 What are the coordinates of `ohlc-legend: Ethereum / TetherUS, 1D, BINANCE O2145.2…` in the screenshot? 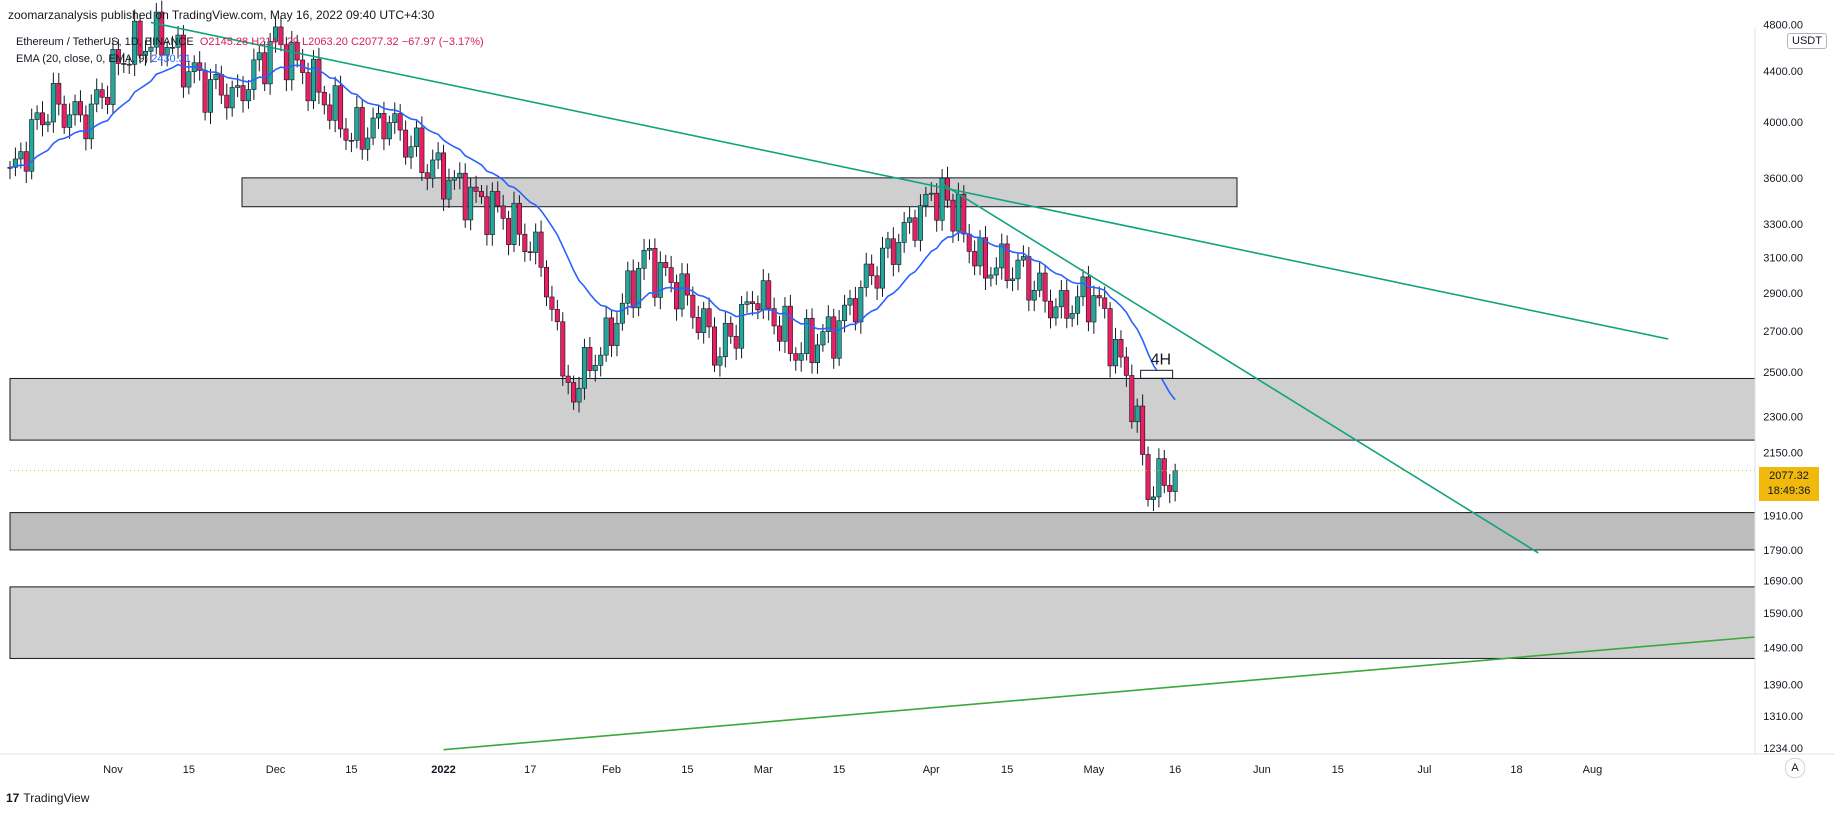 It's located at (250, 42).